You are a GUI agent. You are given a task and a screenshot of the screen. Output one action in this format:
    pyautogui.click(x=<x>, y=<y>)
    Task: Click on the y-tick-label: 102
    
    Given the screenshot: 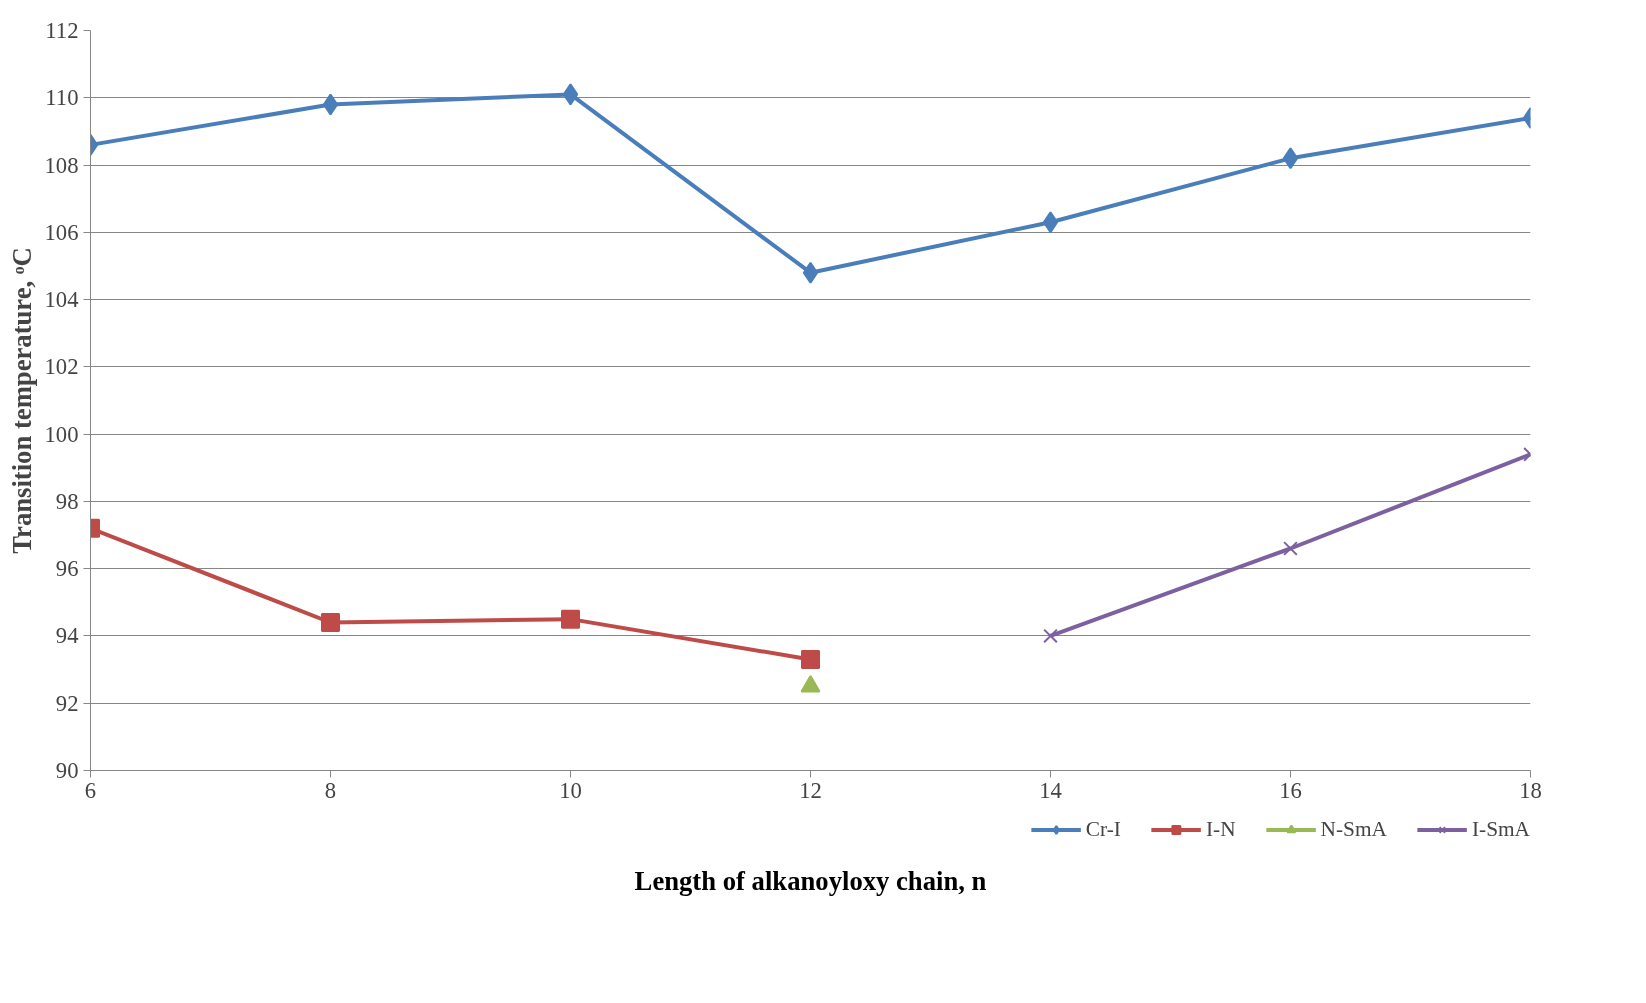 What is the action you would take?
    pyautogui.click(x=61, y=367)
    